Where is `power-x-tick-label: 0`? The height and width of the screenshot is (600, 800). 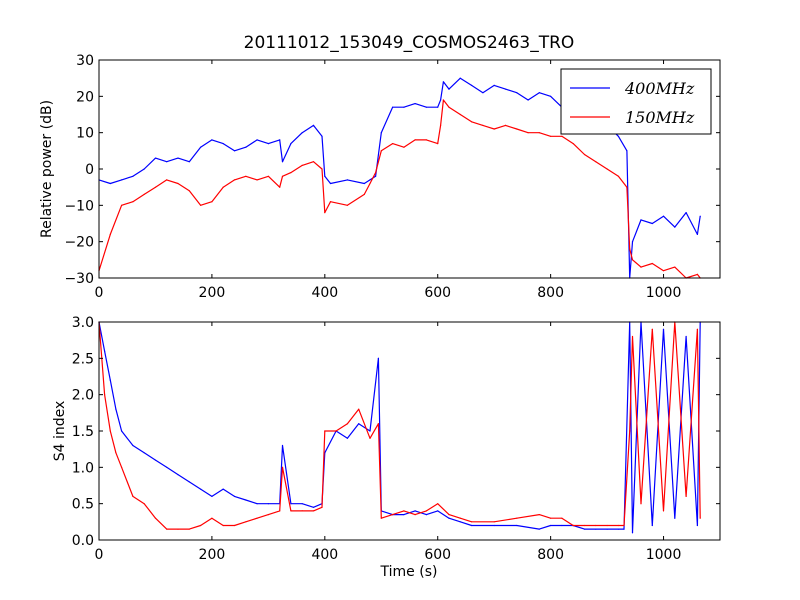 power-x-tick-label: 0 is located at coordinates (99, 293).